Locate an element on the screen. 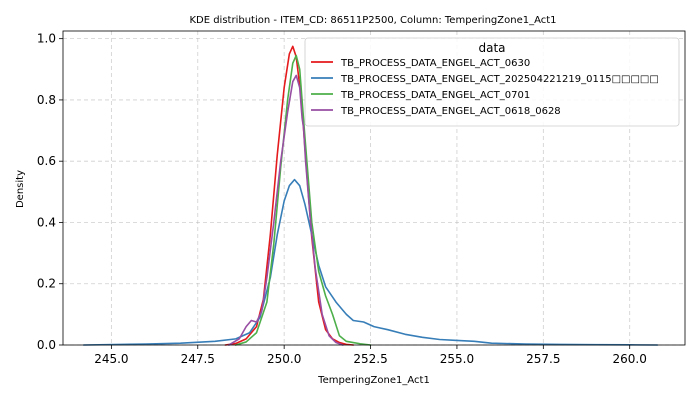  y-tick-label: 1.0 is located at coordinates (46, 39).